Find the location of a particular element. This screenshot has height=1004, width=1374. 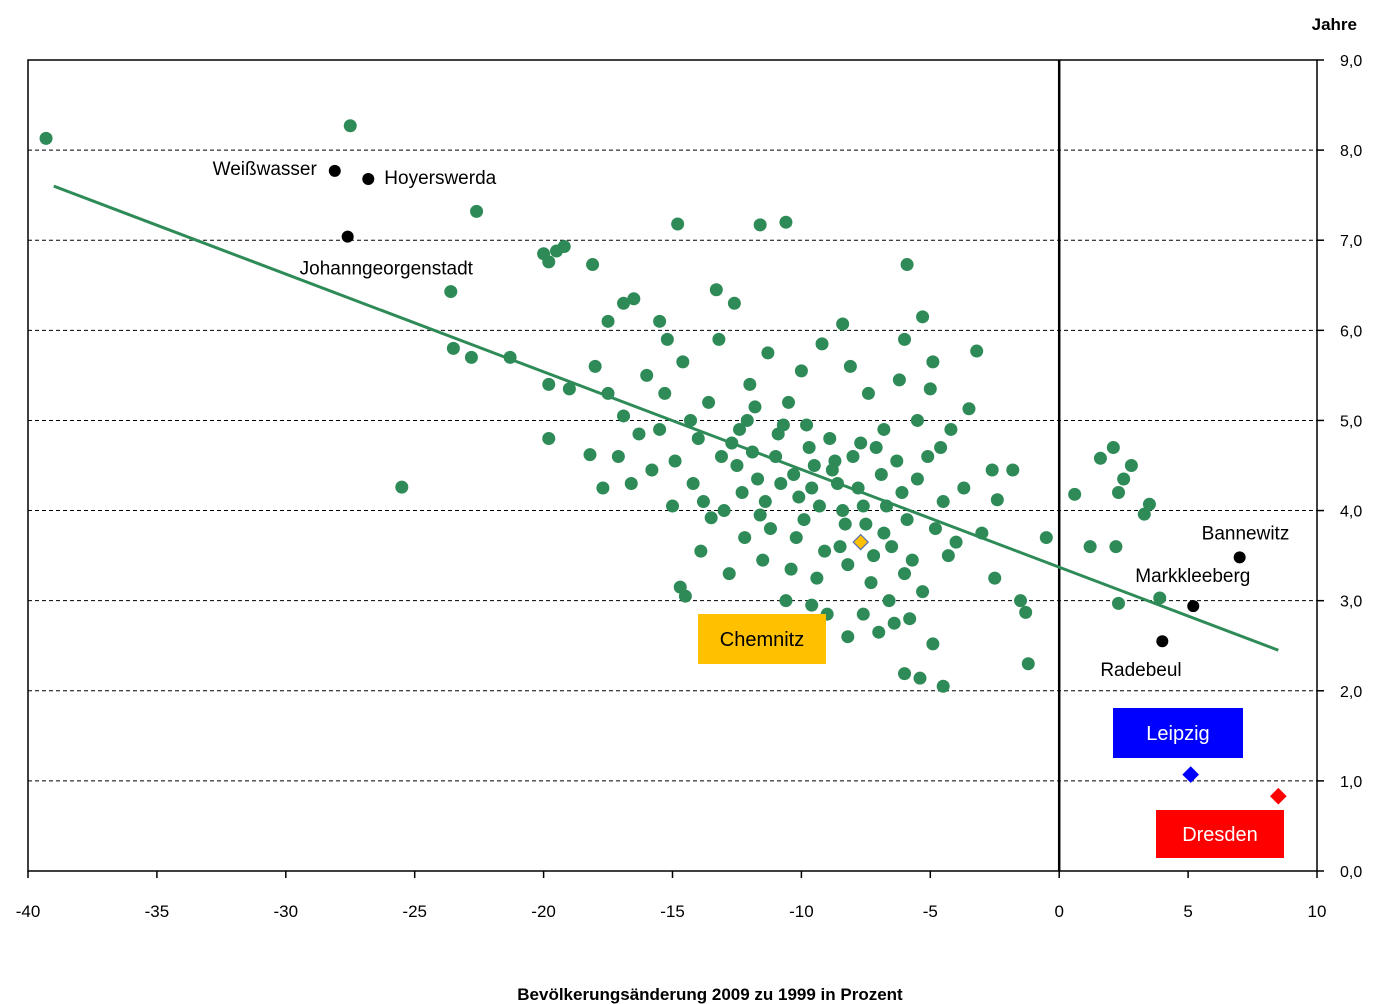

x-tick-label: -10 is located at coordinates (801, 911).